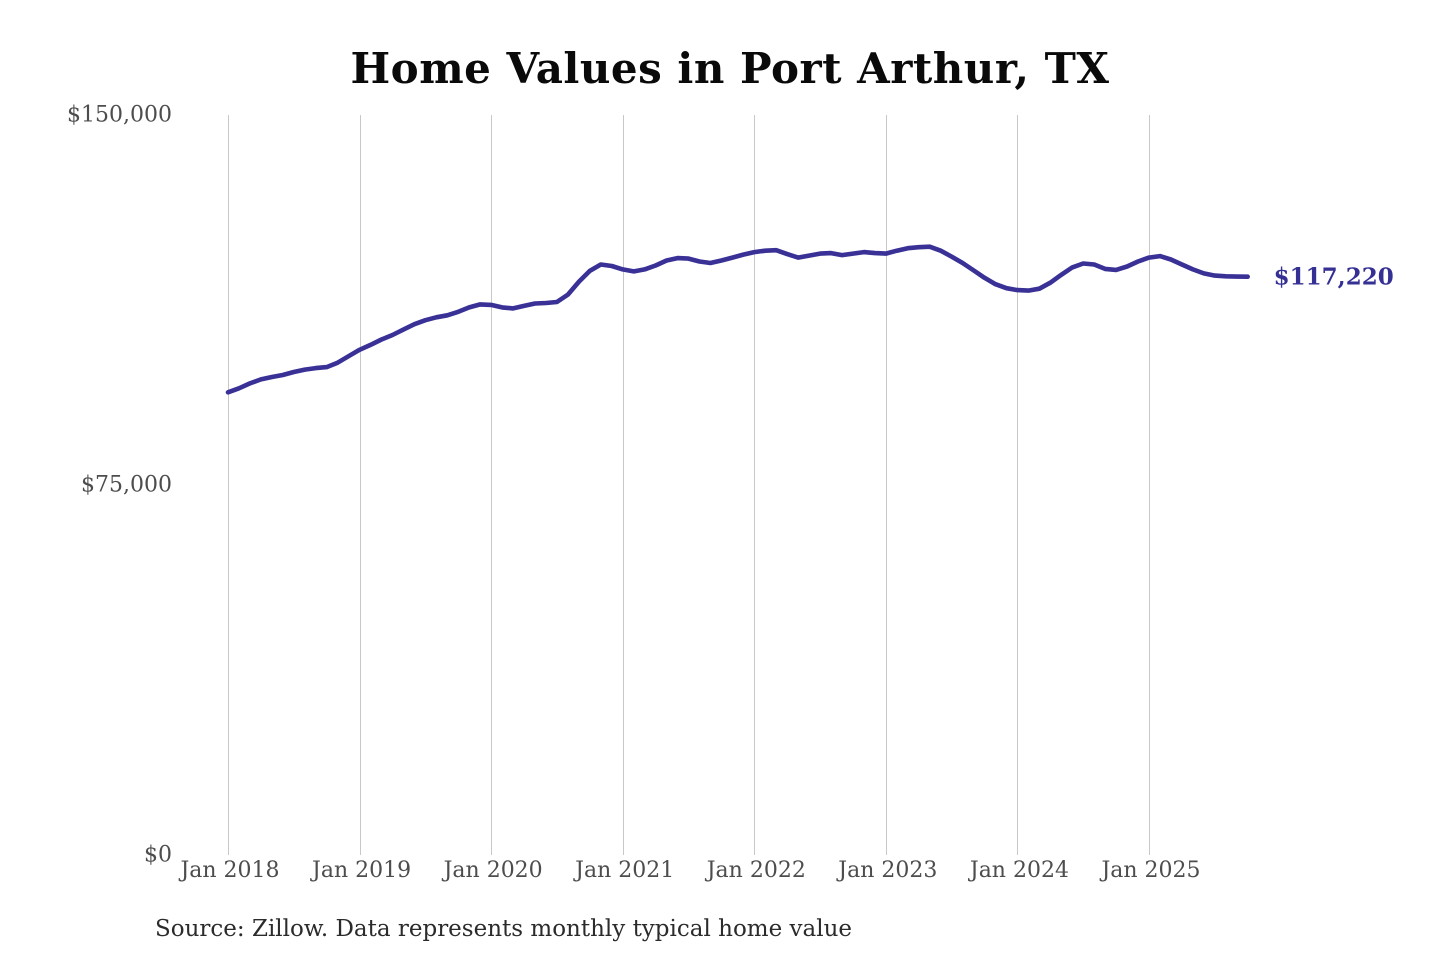 The image size is (1440, 960). What do you see at coordinates (737, 319) in the screenshot?
I see `home-value-line` at bounding box center [737, 319].